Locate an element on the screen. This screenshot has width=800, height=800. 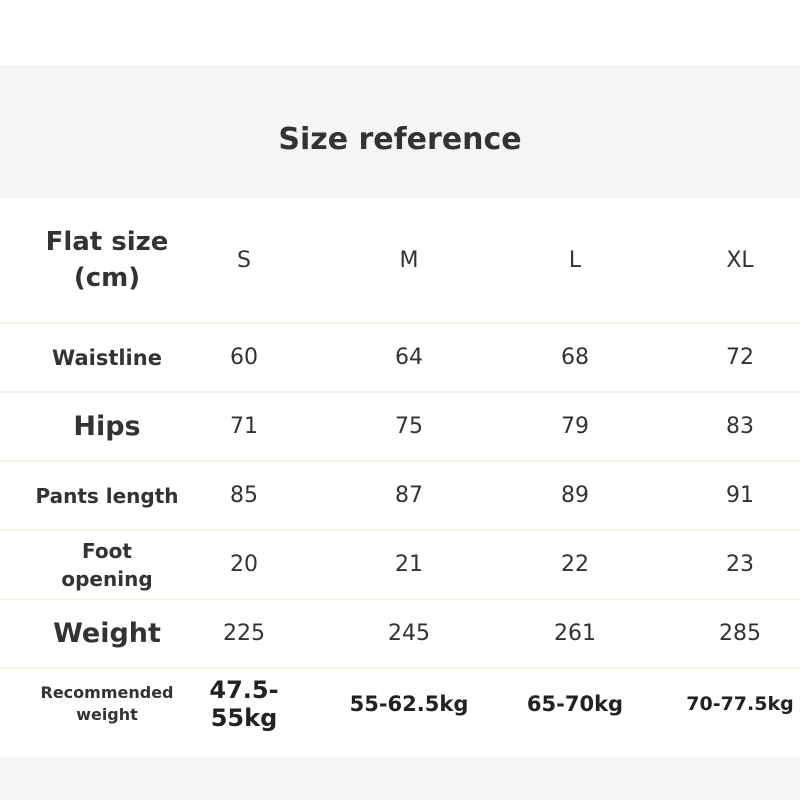
row-value: 261 is located at coordinates (575, 633).